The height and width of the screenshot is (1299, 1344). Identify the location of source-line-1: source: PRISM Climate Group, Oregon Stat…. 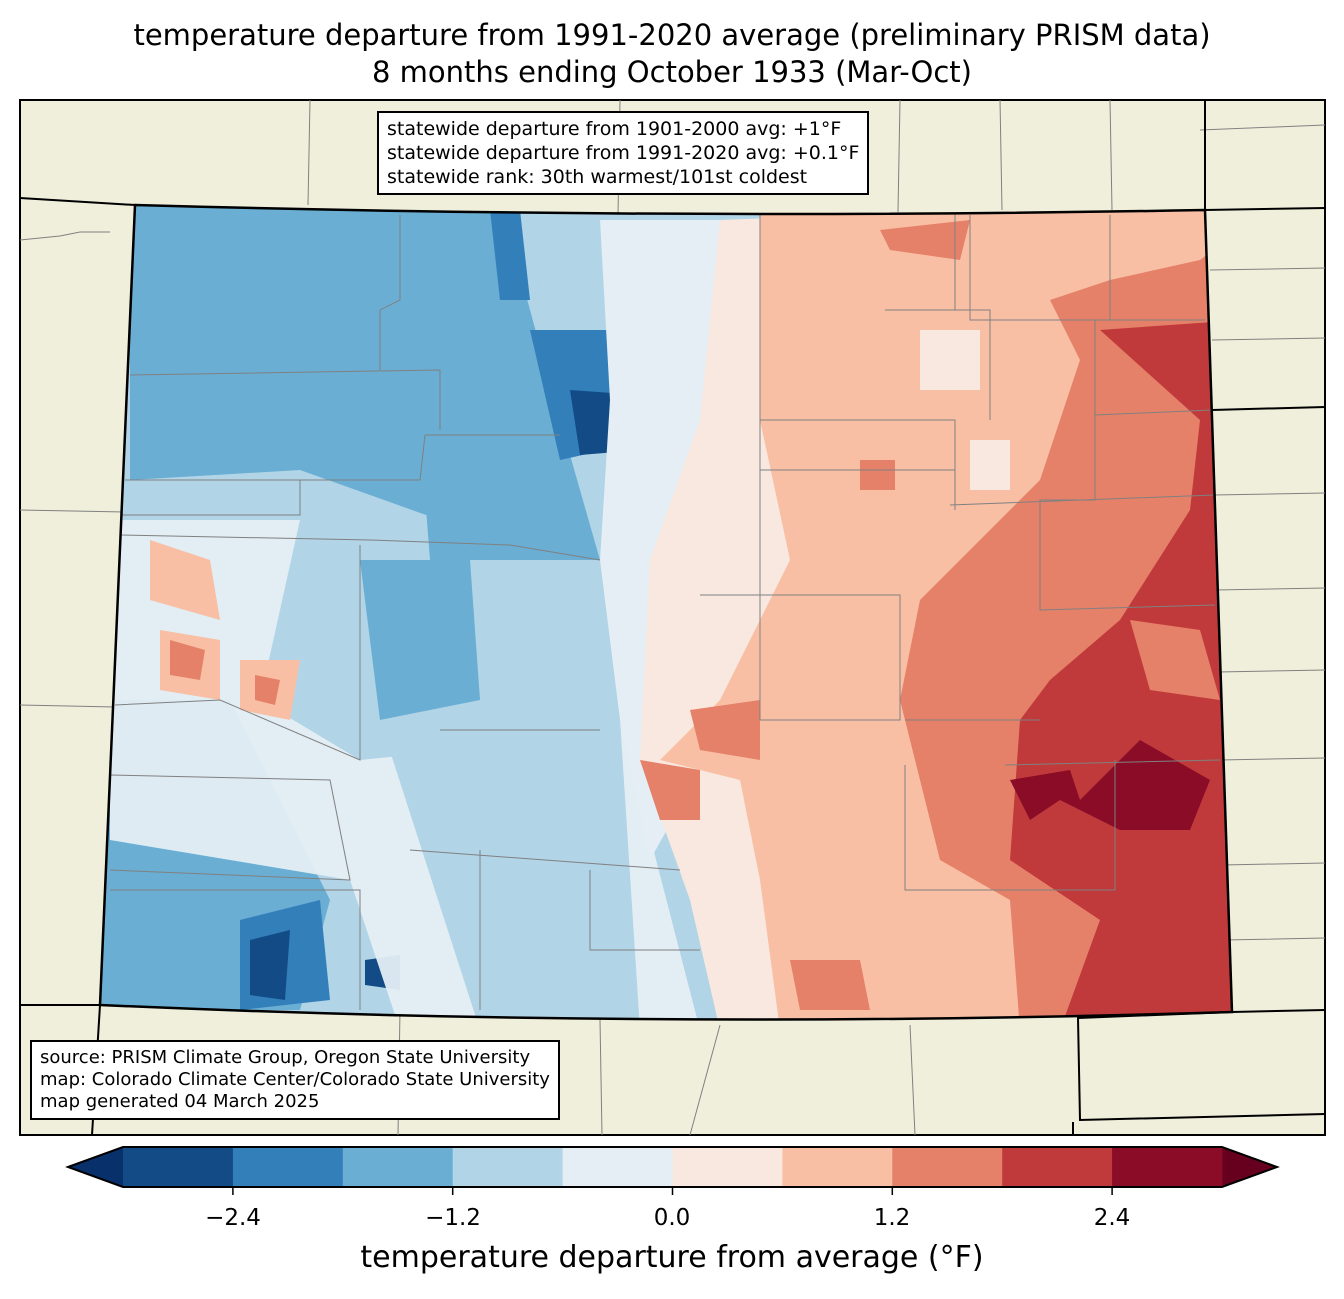
(285, 1057).